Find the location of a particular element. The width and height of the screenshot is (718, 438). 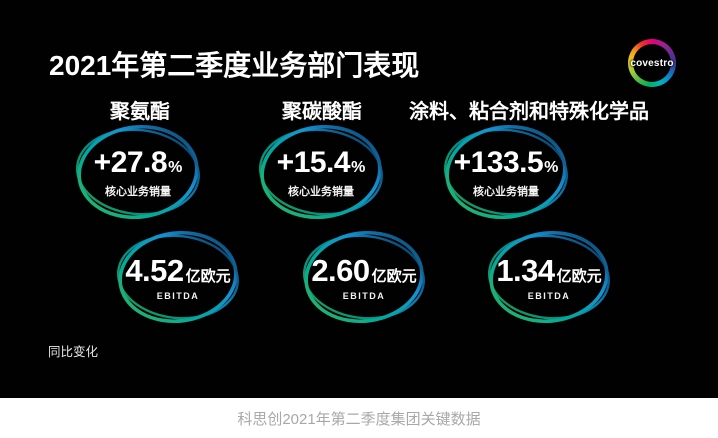

segment-header-polycarbonates: 聚碳酸酯 is located at coordinates (322, 112).